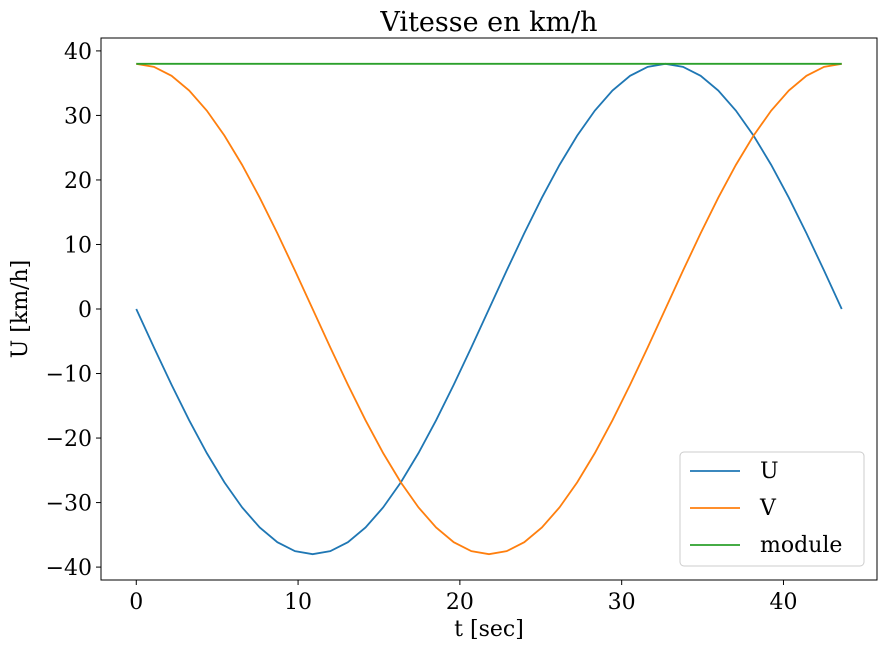 This screenshot has width=886, height=650. What do you see at coordinates (622, 602) in the screenshot?
I see `x-tick-label: 30` at bounding box center [622, 602].